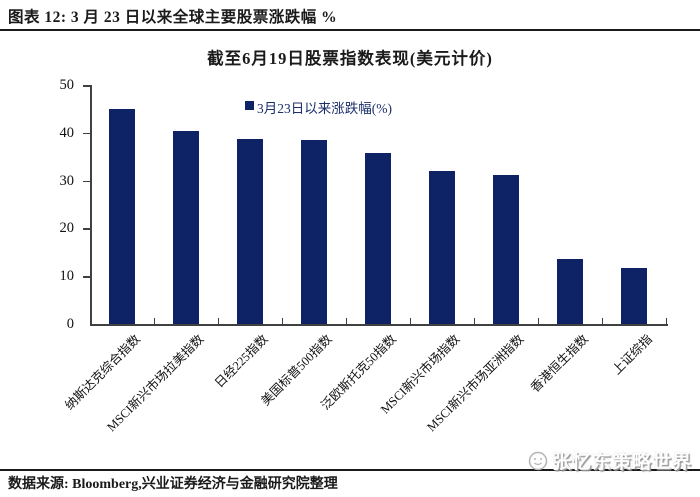 Image resolution: width=700 pixels, height=497 pixels. I want to click on x-axis-category-label: 上证综指, so click(632, 355).